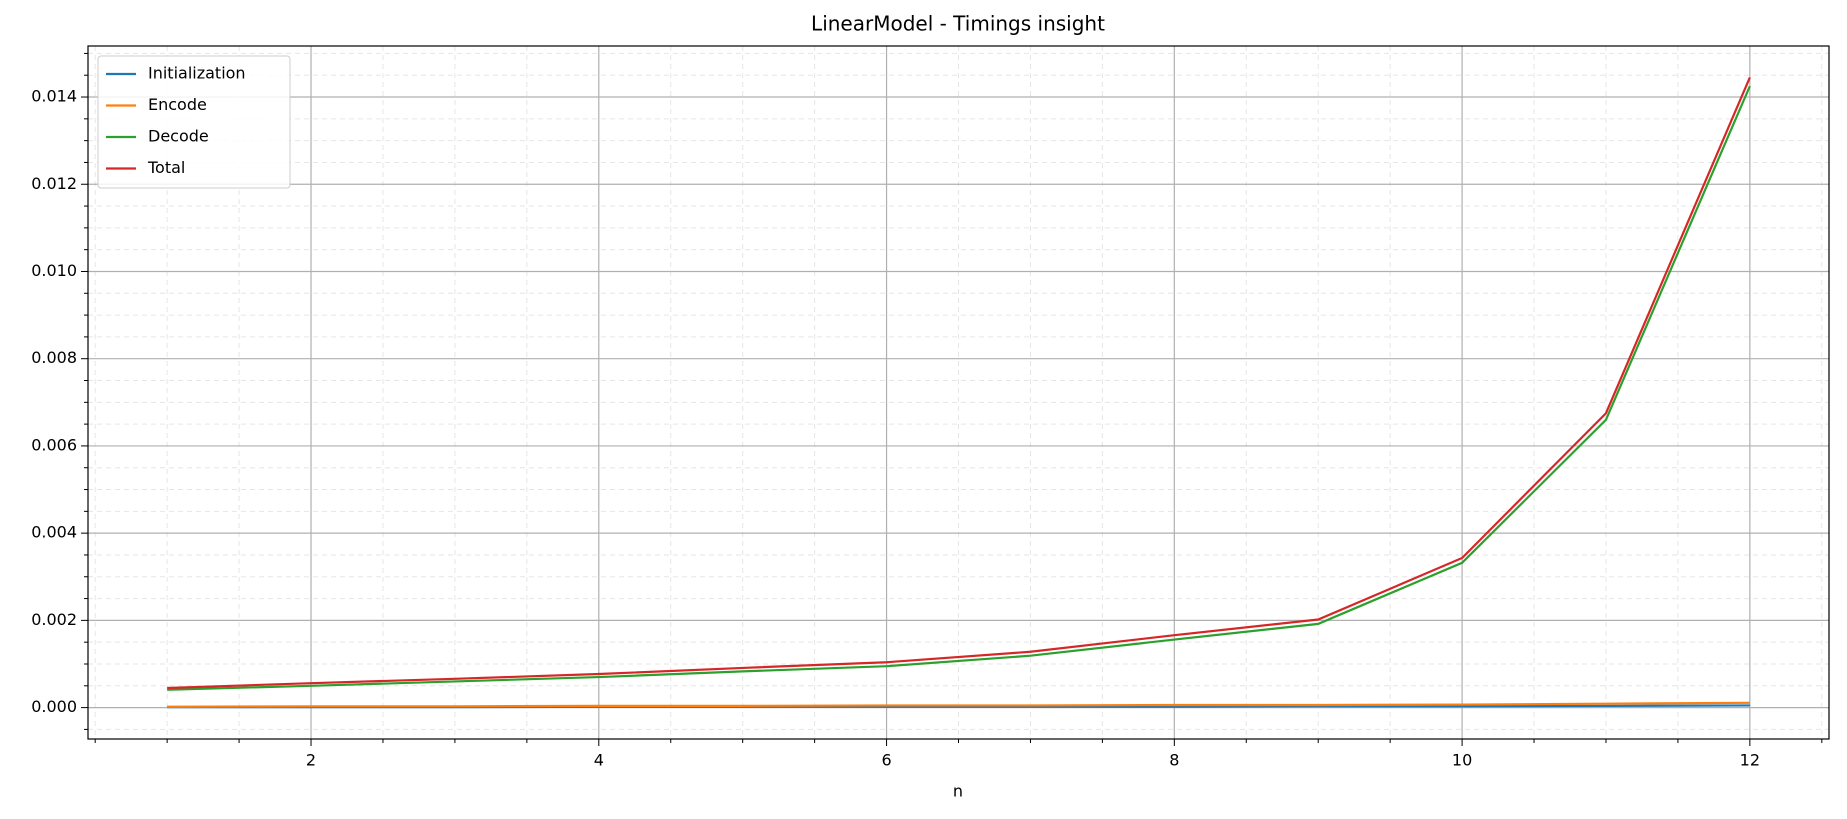 Image resolution: width=1847 pixels, height=819 pixels. I want to click on y-tick-label: 0.008, so click(54, 357).